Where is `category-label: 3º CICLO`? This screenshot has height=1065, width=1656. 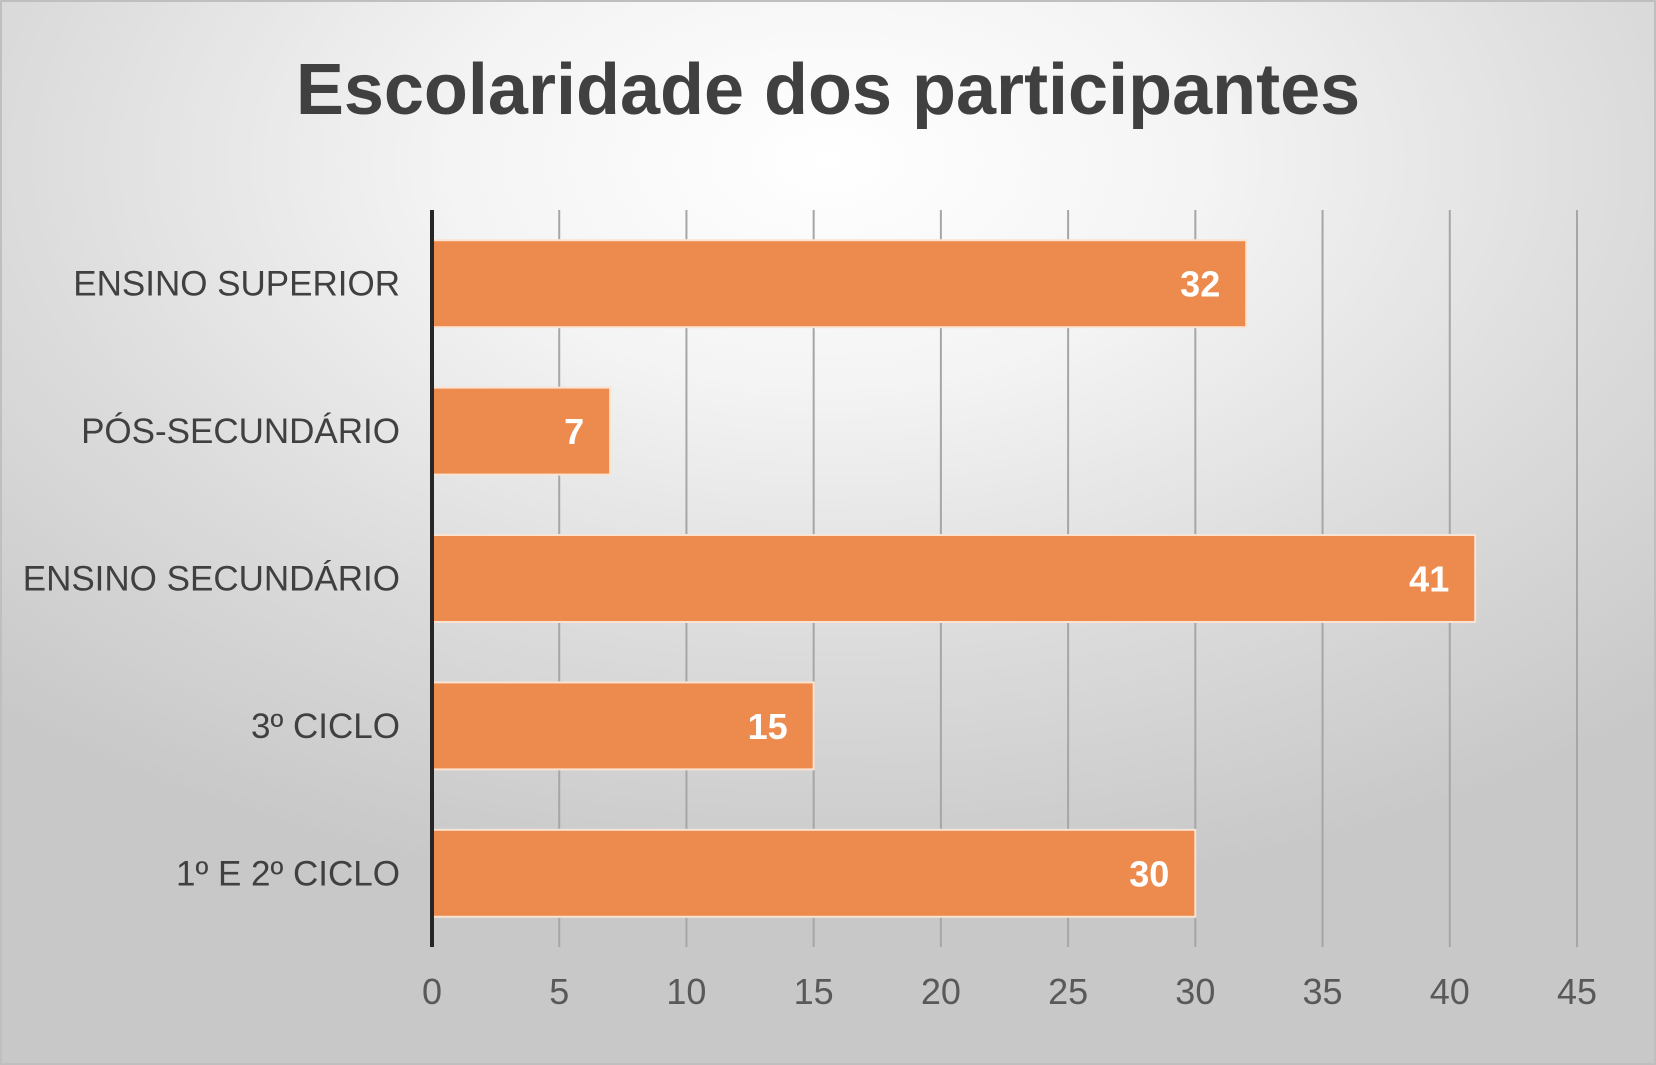
category-label: 3º CICLO is located at coordinates (325, 726).